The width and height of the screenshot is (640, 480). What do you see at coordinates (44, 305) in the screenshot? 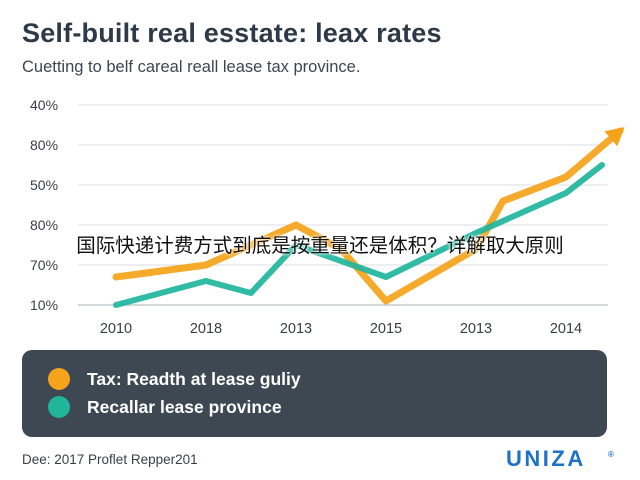
I see `y-tick-label: 10%` at bounding box center [44, 305].